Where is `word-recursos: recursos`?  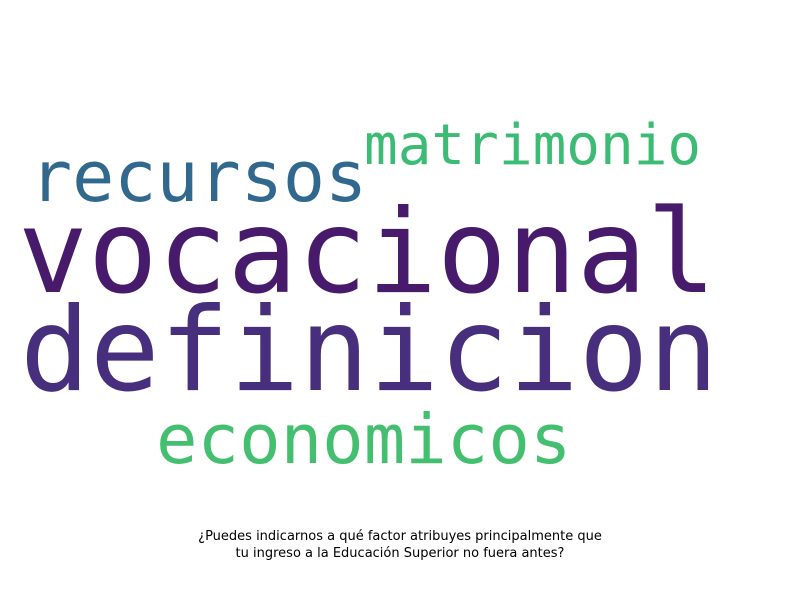
word-recursos: recursos is located at coordinates (199, 177).